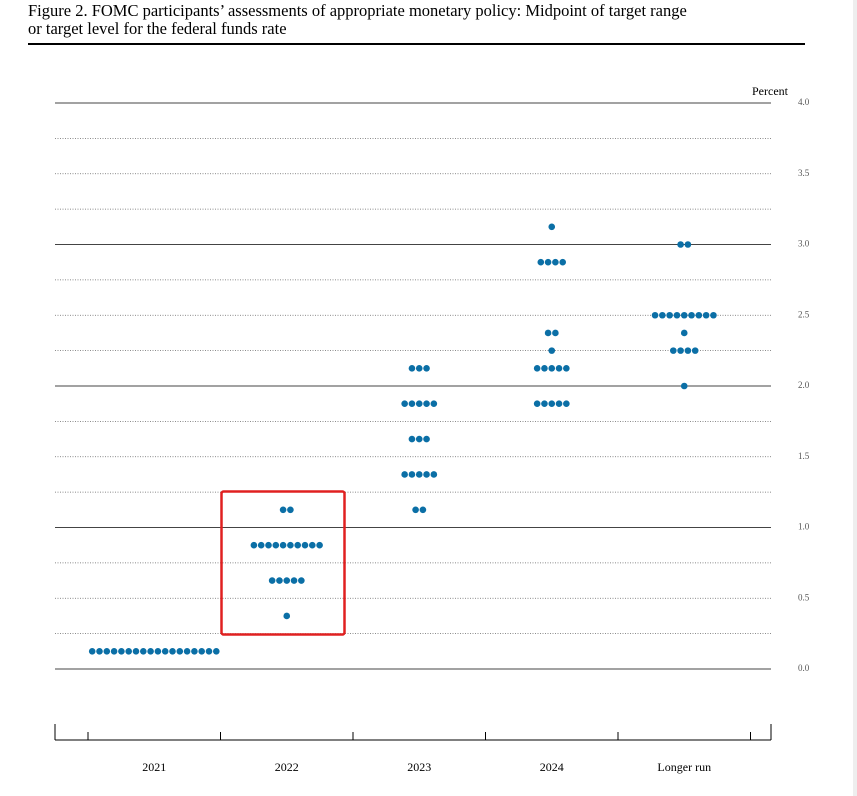 The image size is (857, 796). Describe the element at coordinates (804, 244) in the screenshot. I see `y-tick-label: 3.0` at that location.